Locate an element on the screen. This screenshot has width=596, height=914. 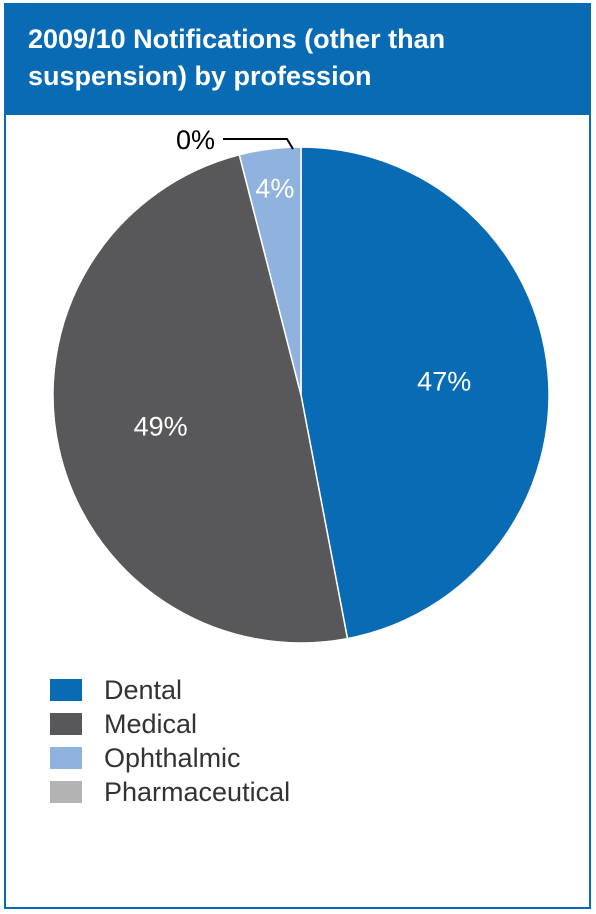
slice-label-ophthalmic: 4% is located at coordinates (274, 188).